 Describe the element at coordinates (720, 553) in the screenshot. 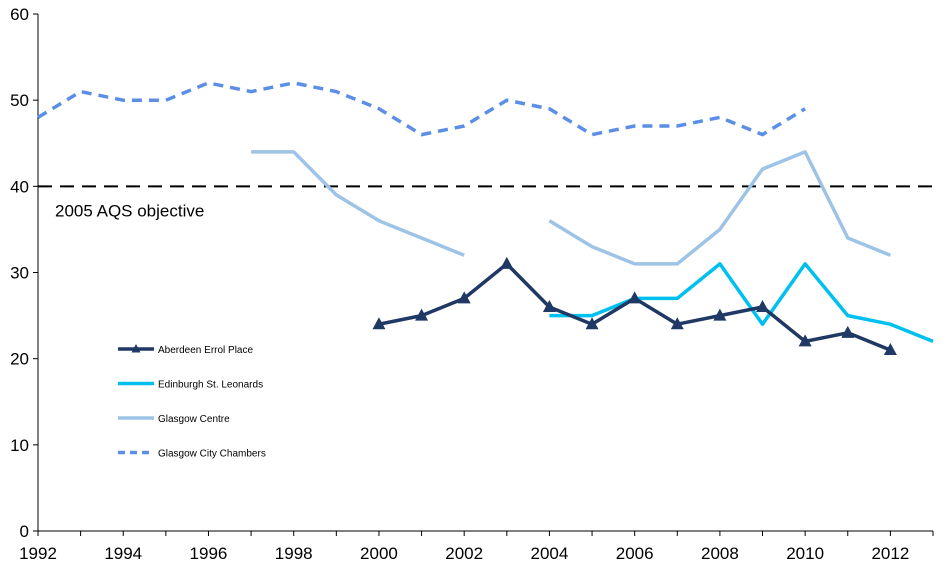

I see `x-tick-label: 2008` at that location.